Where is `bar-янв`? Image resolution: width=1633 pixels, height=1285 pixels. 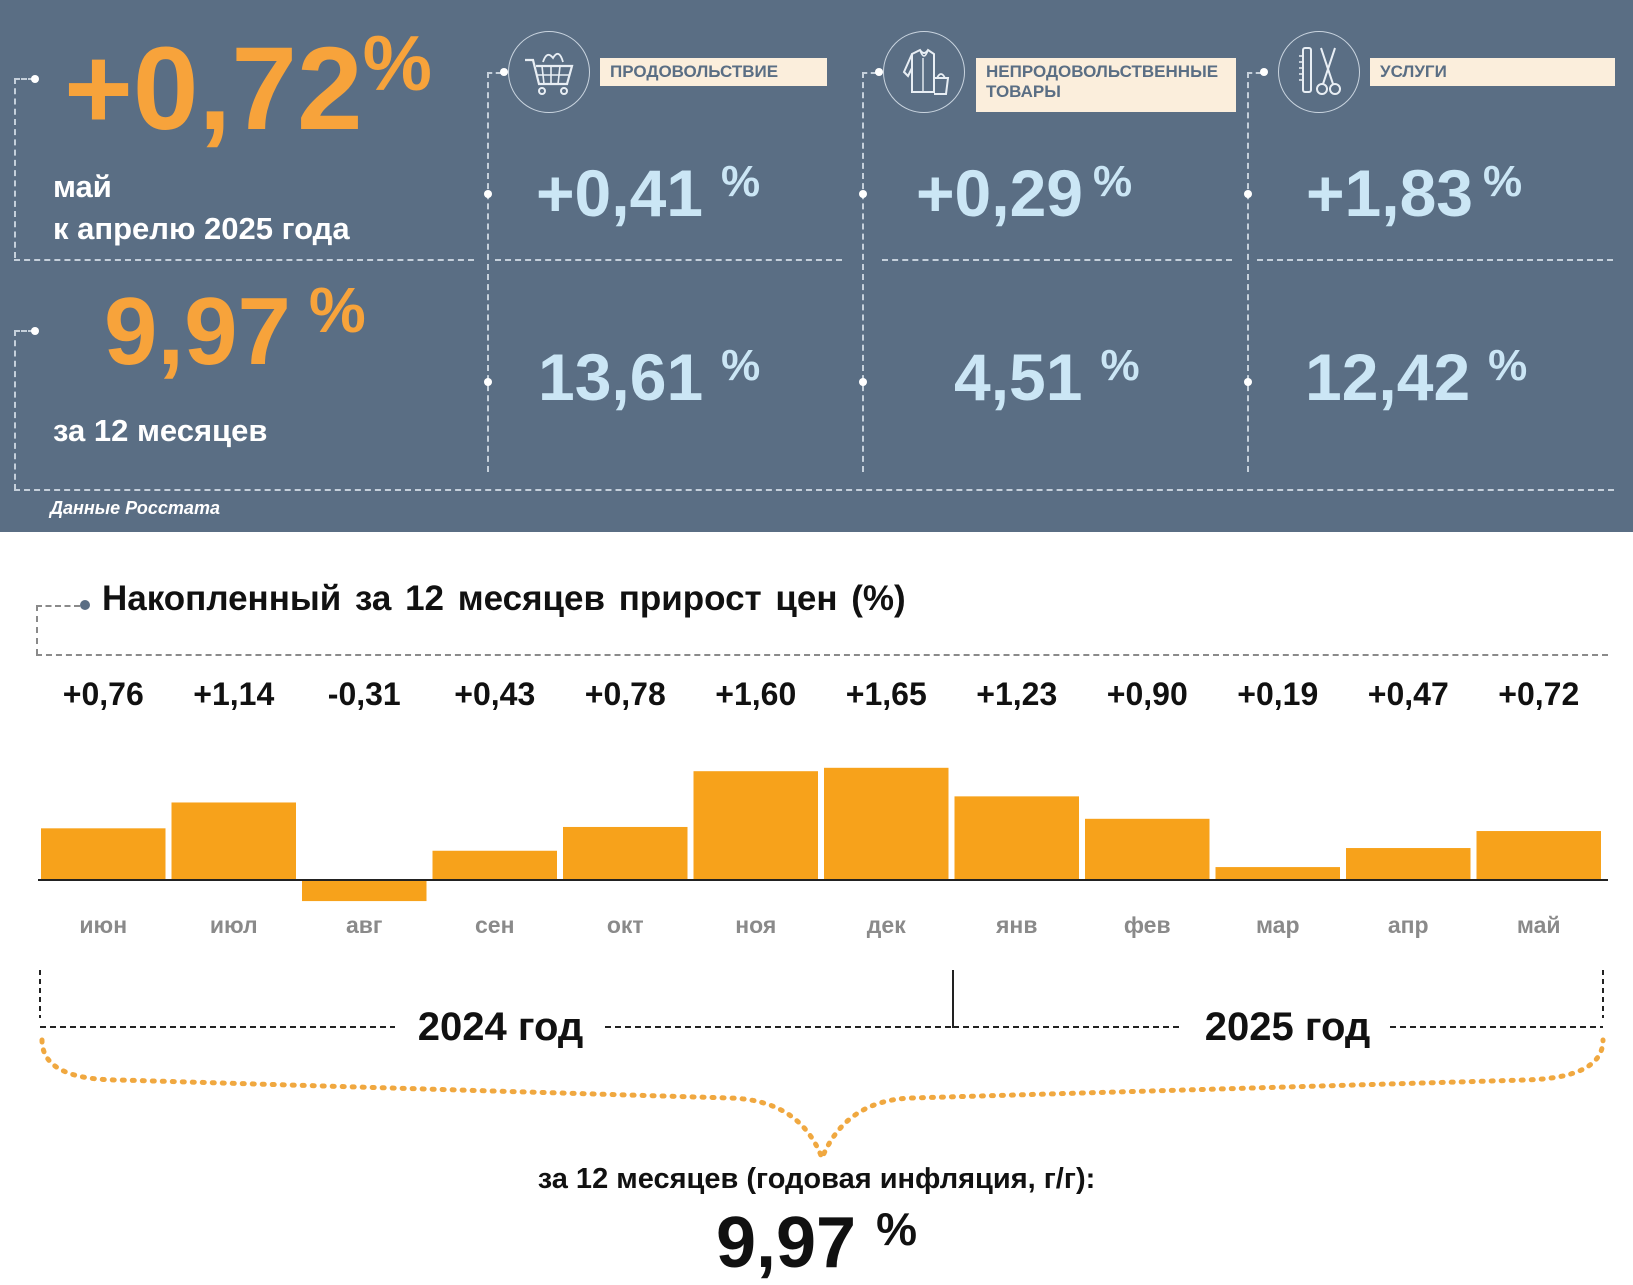 bar-янв is located at coordinates (1016, 838).